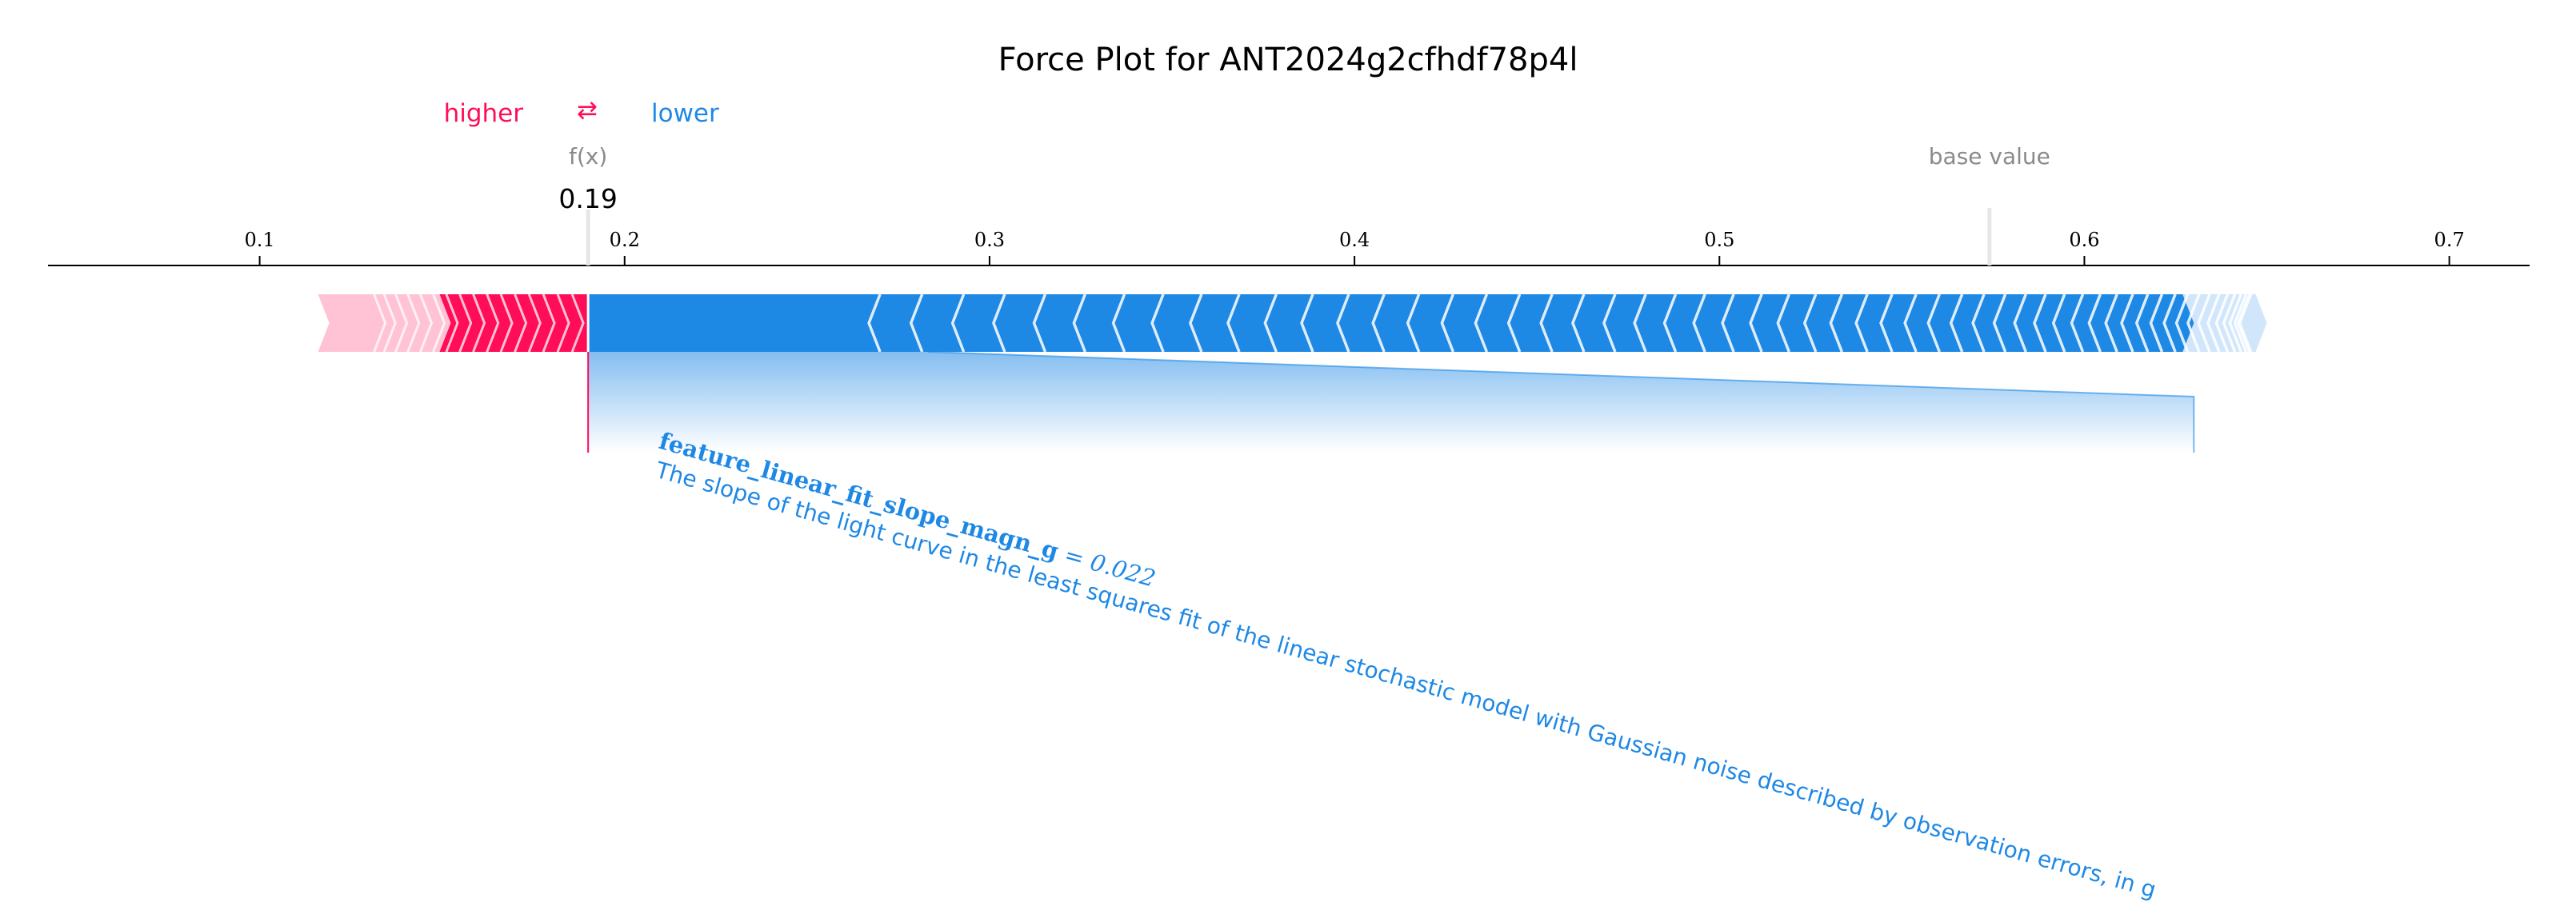 The width and height of the screenshot is (2576, 922). Describe the element at coordinates (484, 113) in the screenshot. I see `legend-higher-label: higher` at that location.